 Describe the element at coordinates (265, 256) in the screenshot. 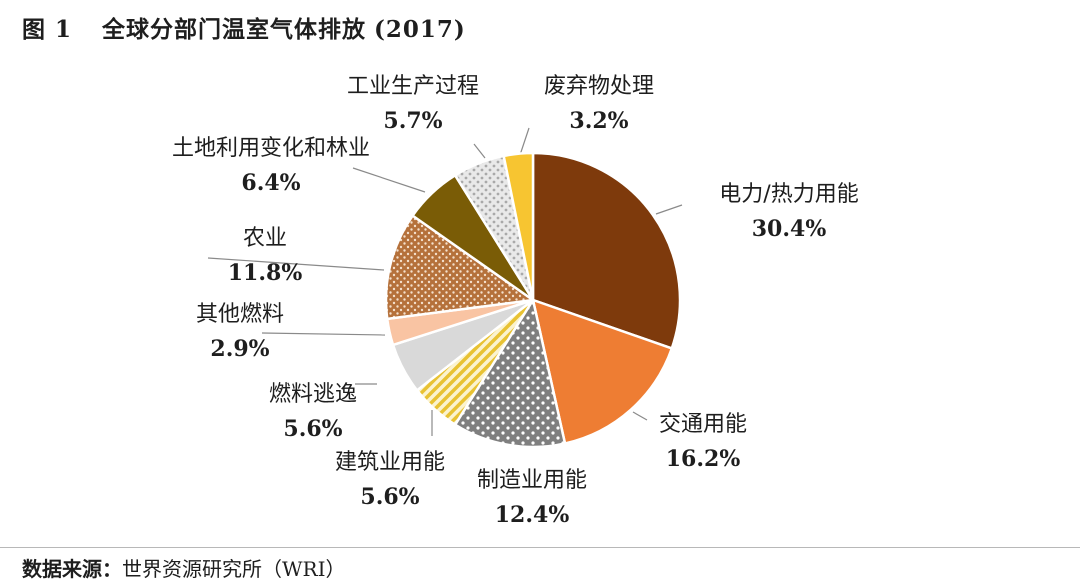

I see `slice-label: 农业 11.8%` at that location.